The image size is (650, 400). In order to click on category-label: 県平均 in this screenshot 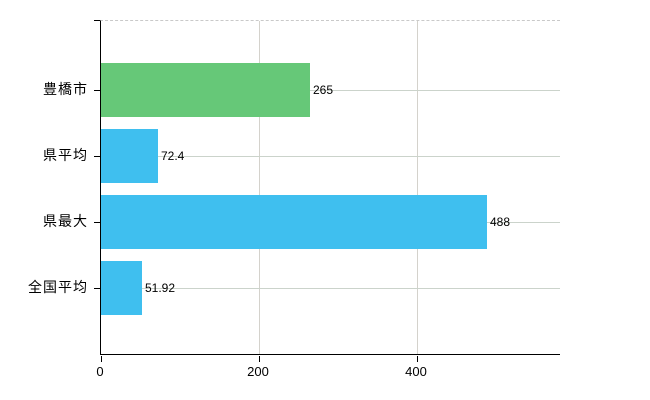, I will do `click(65, 155)`.